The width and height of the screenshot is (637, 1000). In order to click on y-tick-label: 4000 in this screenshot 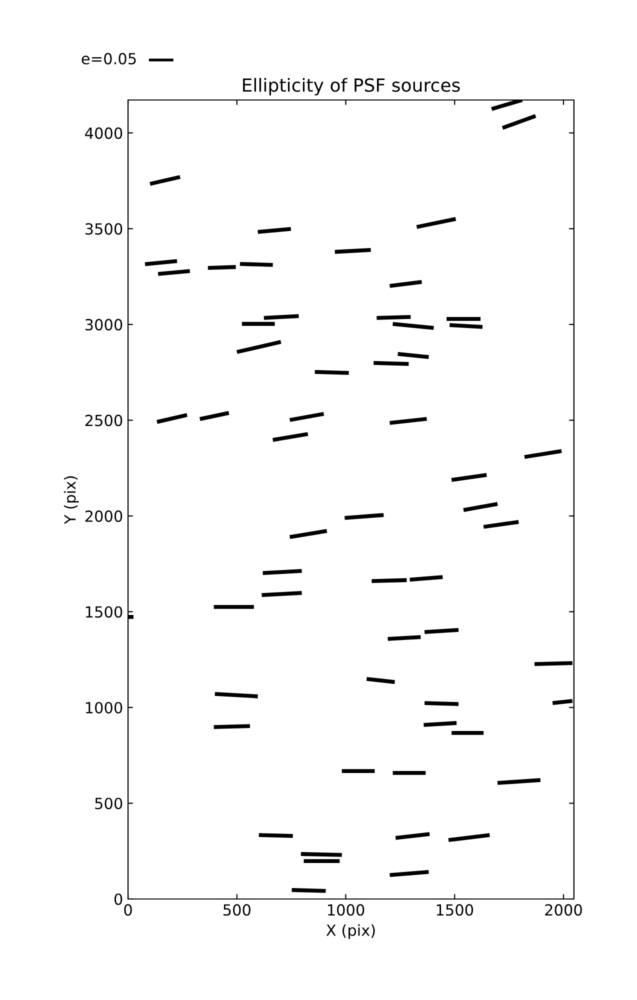, I will do `click(103, 133)`.